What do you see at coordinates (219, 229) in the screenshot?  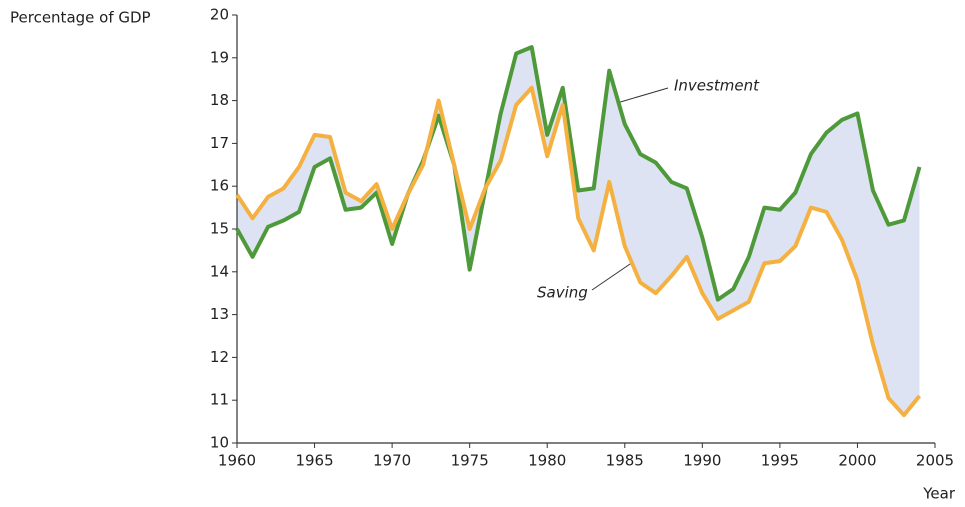 I see `y-tick-label: 15` at bounding box center [219, 229].